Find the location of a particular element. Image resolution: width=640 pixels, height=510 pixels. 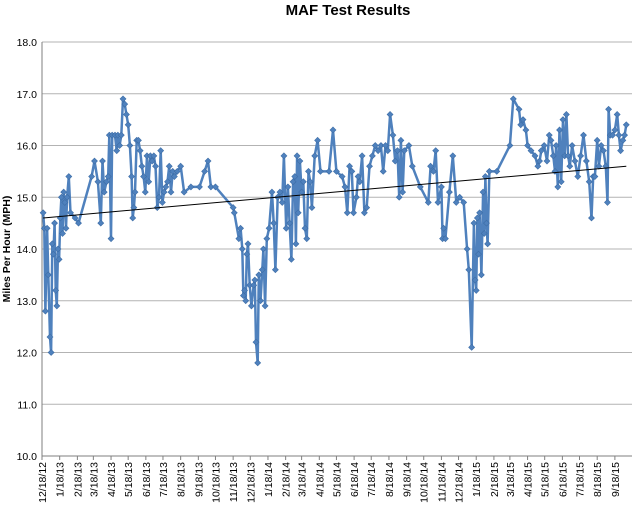

x-tick-label: 6/18/15 is located at coordinates (563, 479).